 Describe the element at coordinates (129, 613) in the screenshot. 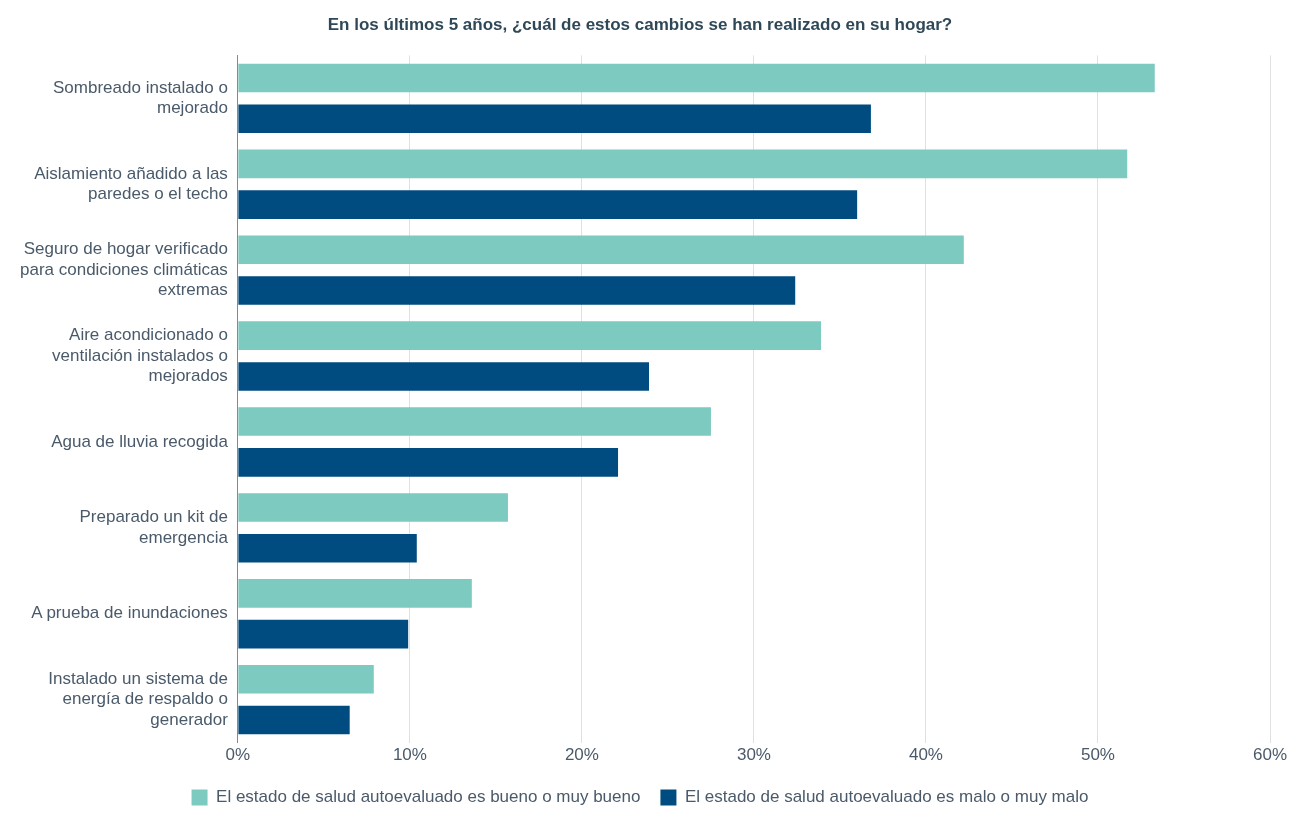

I see `y-tick-label: A prueba de inundaciones` at that location.